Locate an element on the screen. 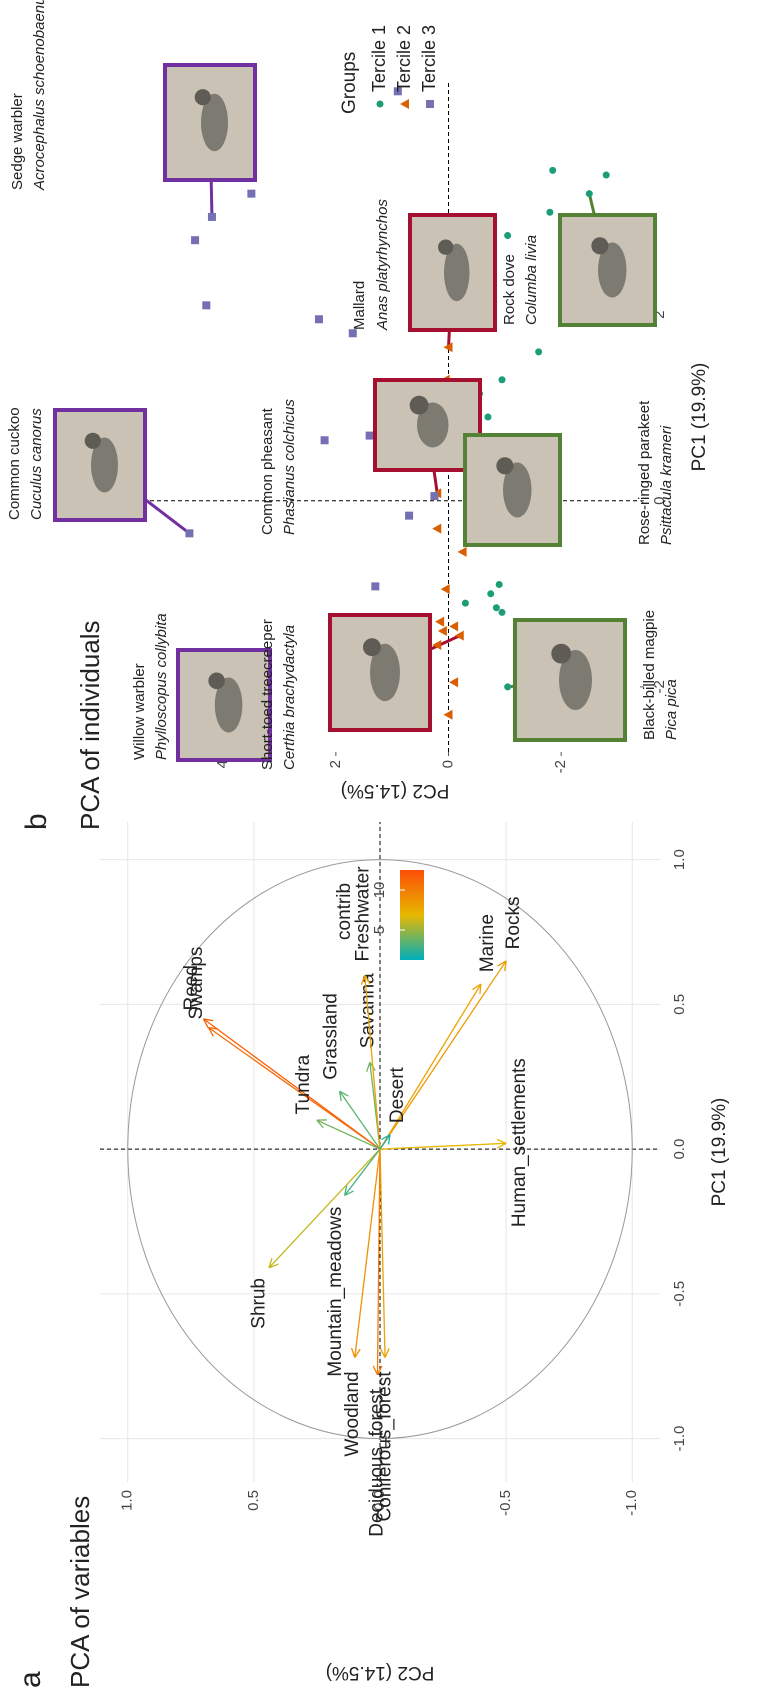  x-tick-label: 0.0 is located at coordinates (679, 1149).